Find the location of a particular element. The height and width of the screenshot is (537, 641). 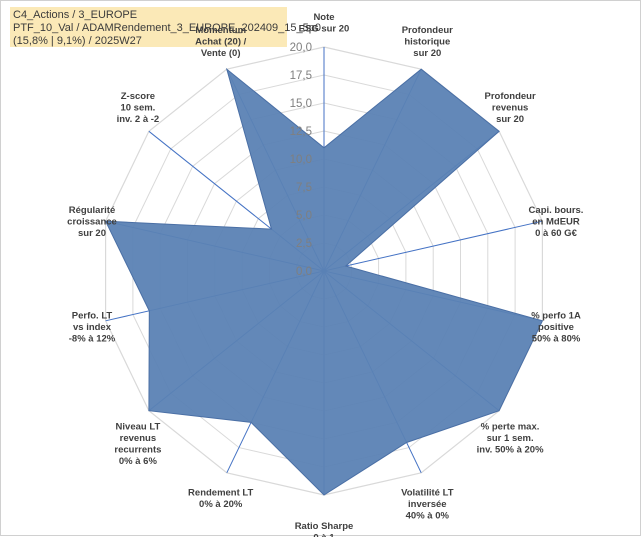

axis-label-line: inv. 2 à -2 is located at coordinates (138, 119).